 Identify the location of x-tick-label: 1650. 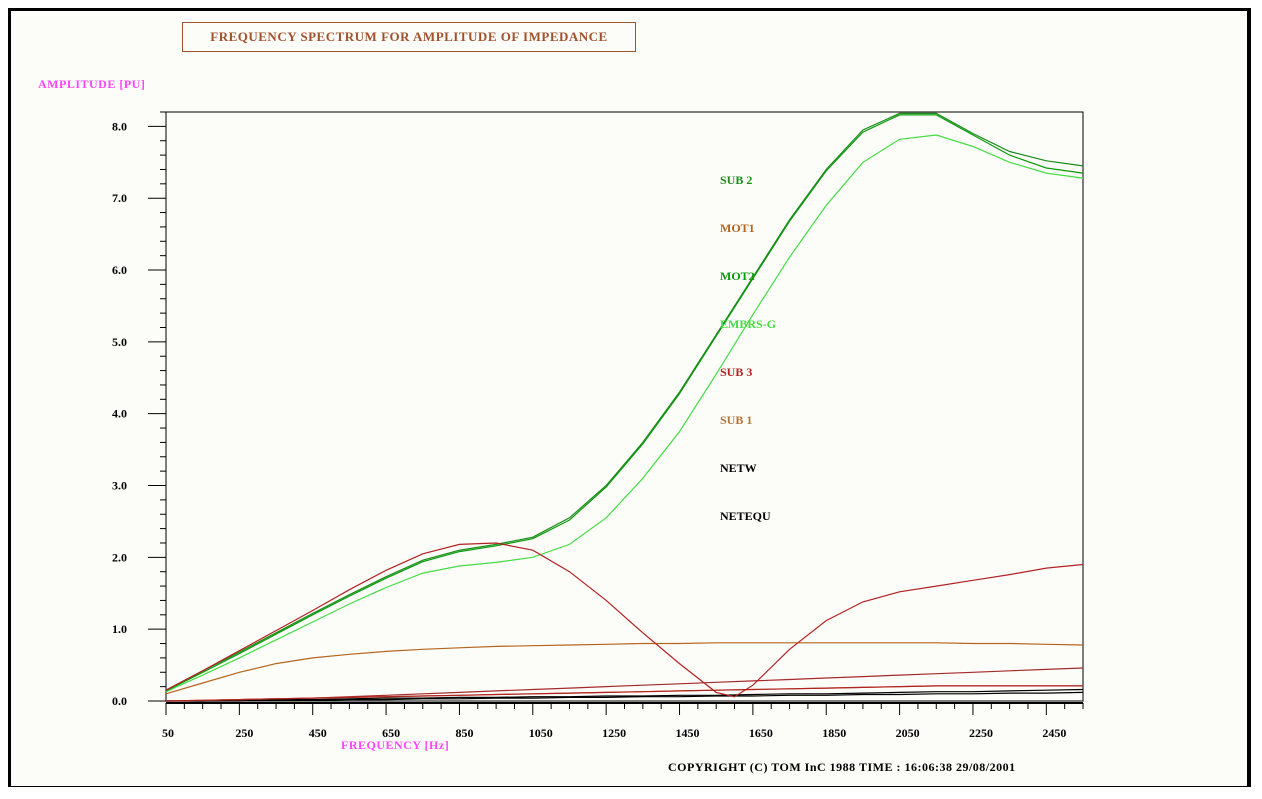
(761, 733).